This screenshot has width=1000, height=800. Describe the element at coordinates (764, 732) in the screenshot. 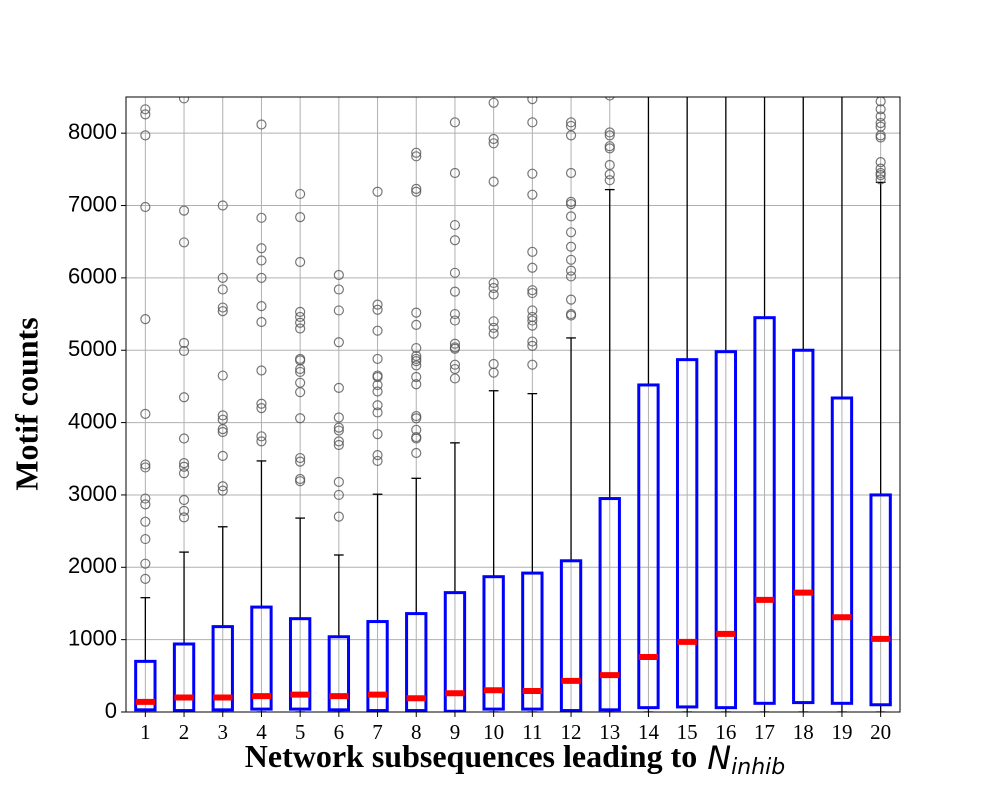

I see `x-tick-label: 17` at that location.